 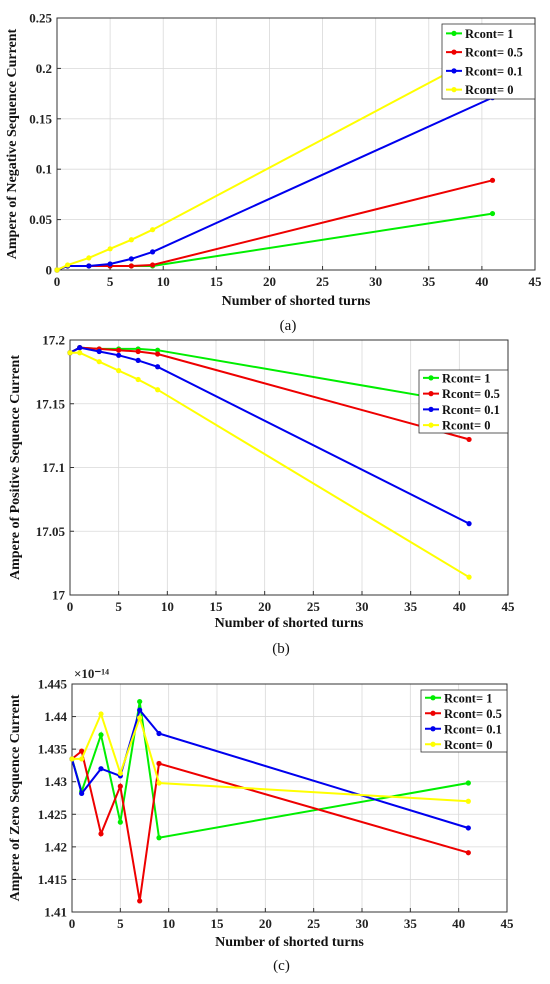 I want to click on y-tick-label: 0.25, so click(x=40, y=18).